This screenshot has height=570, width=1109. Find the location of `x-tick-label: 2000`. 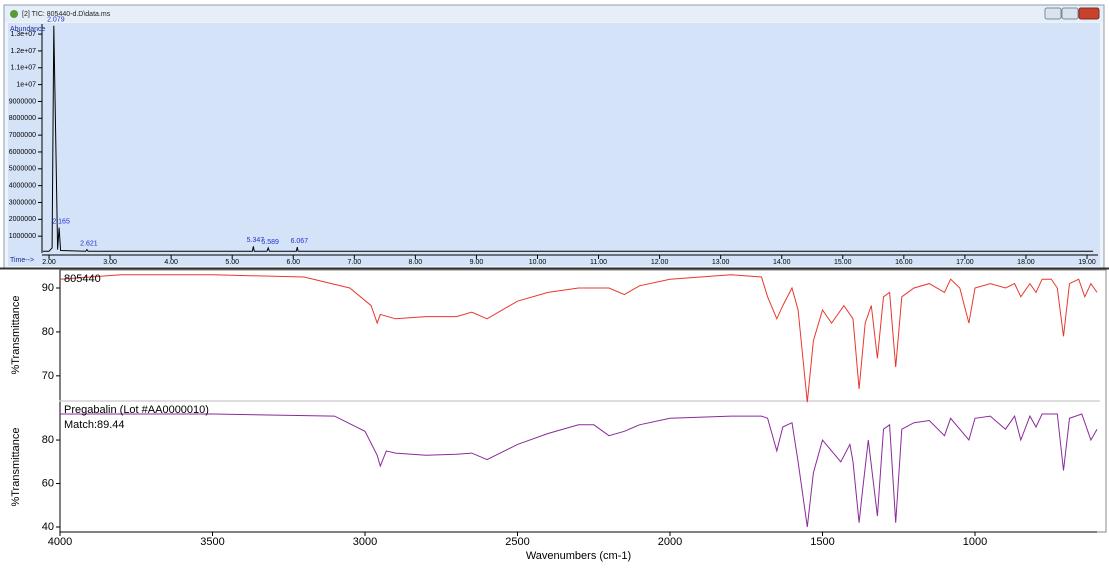

x-tick-label: 2000 is located at coordinates (670, 542).